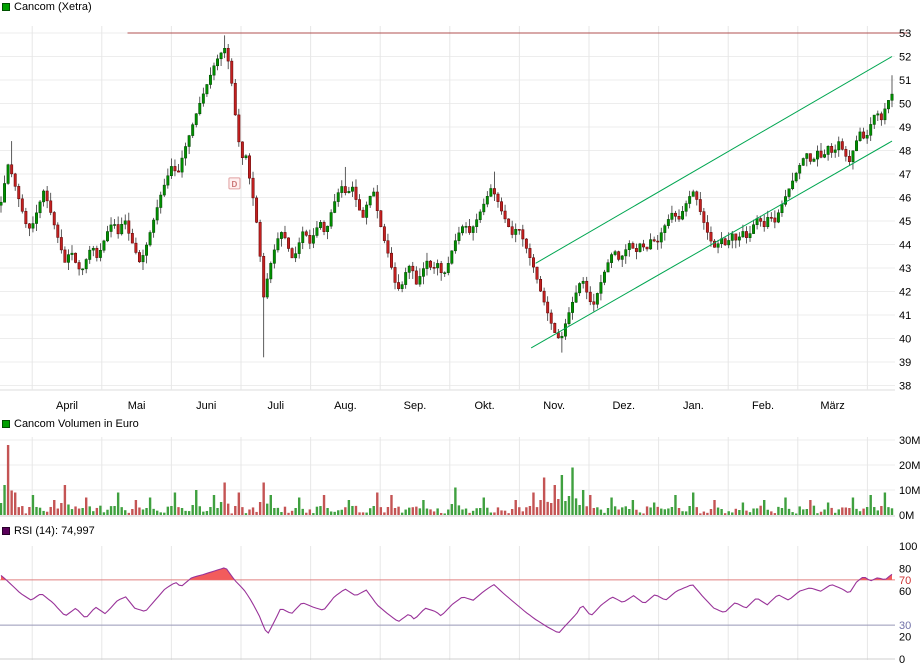  What do you see at coordinates (554, 406) in the screenshot?
I see `axis-tick-label: Nov.` at bounding box center [554, 406].